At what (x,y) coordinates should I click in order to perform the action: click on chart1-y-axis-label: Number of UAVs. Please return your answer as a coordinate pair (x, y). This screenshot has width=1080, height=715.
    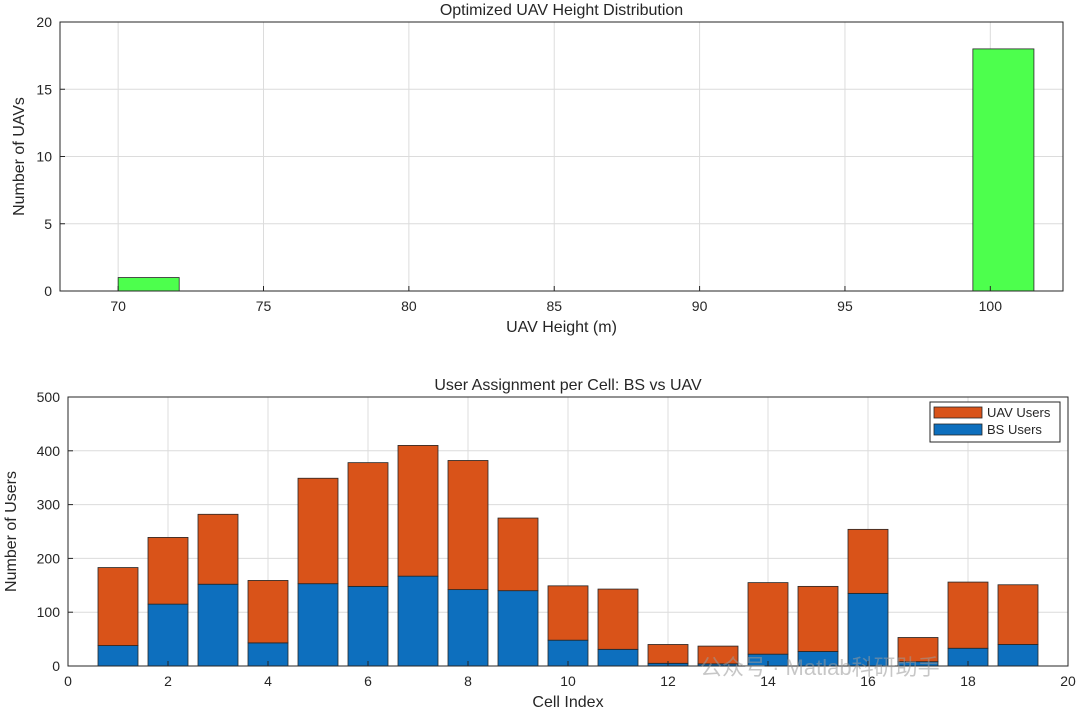
    Looking at the image, I should click on (19, 156).